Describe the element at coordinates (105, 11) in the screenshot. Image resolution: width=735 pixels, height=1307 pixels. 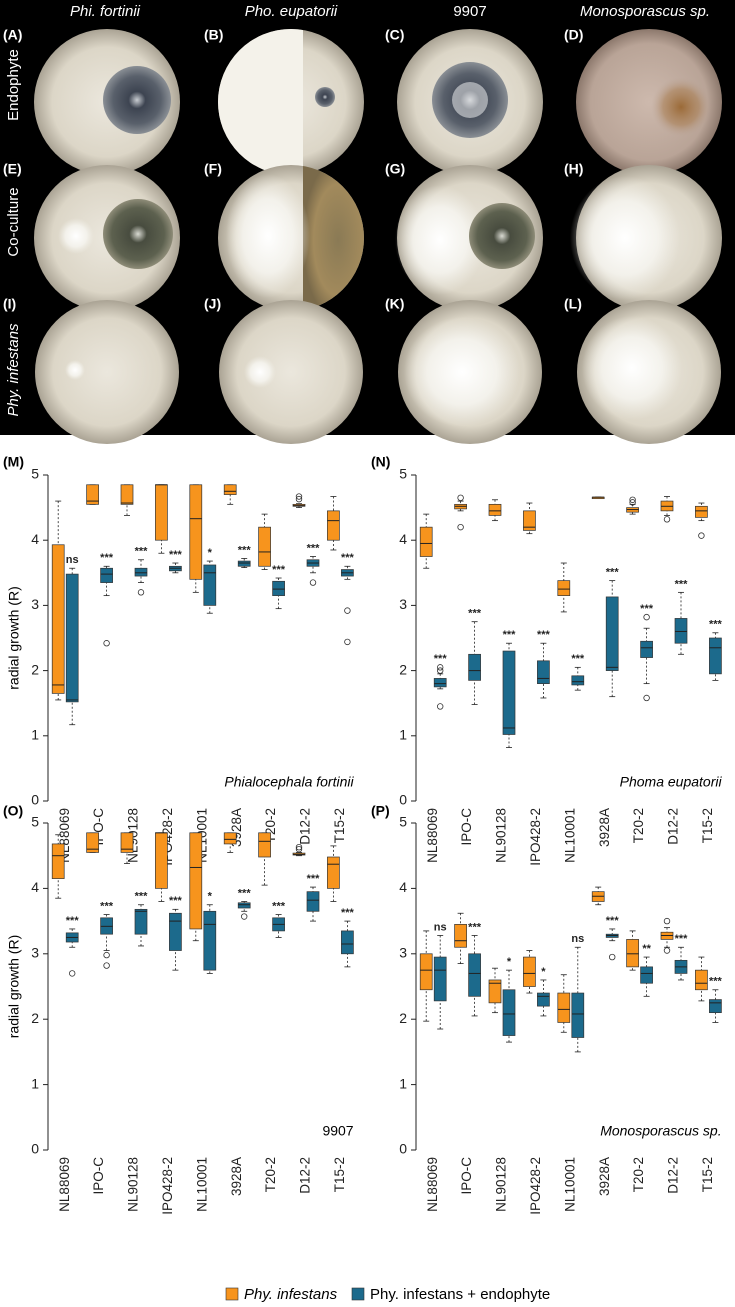
I see `column-header: Phi. fortinii` at that location.